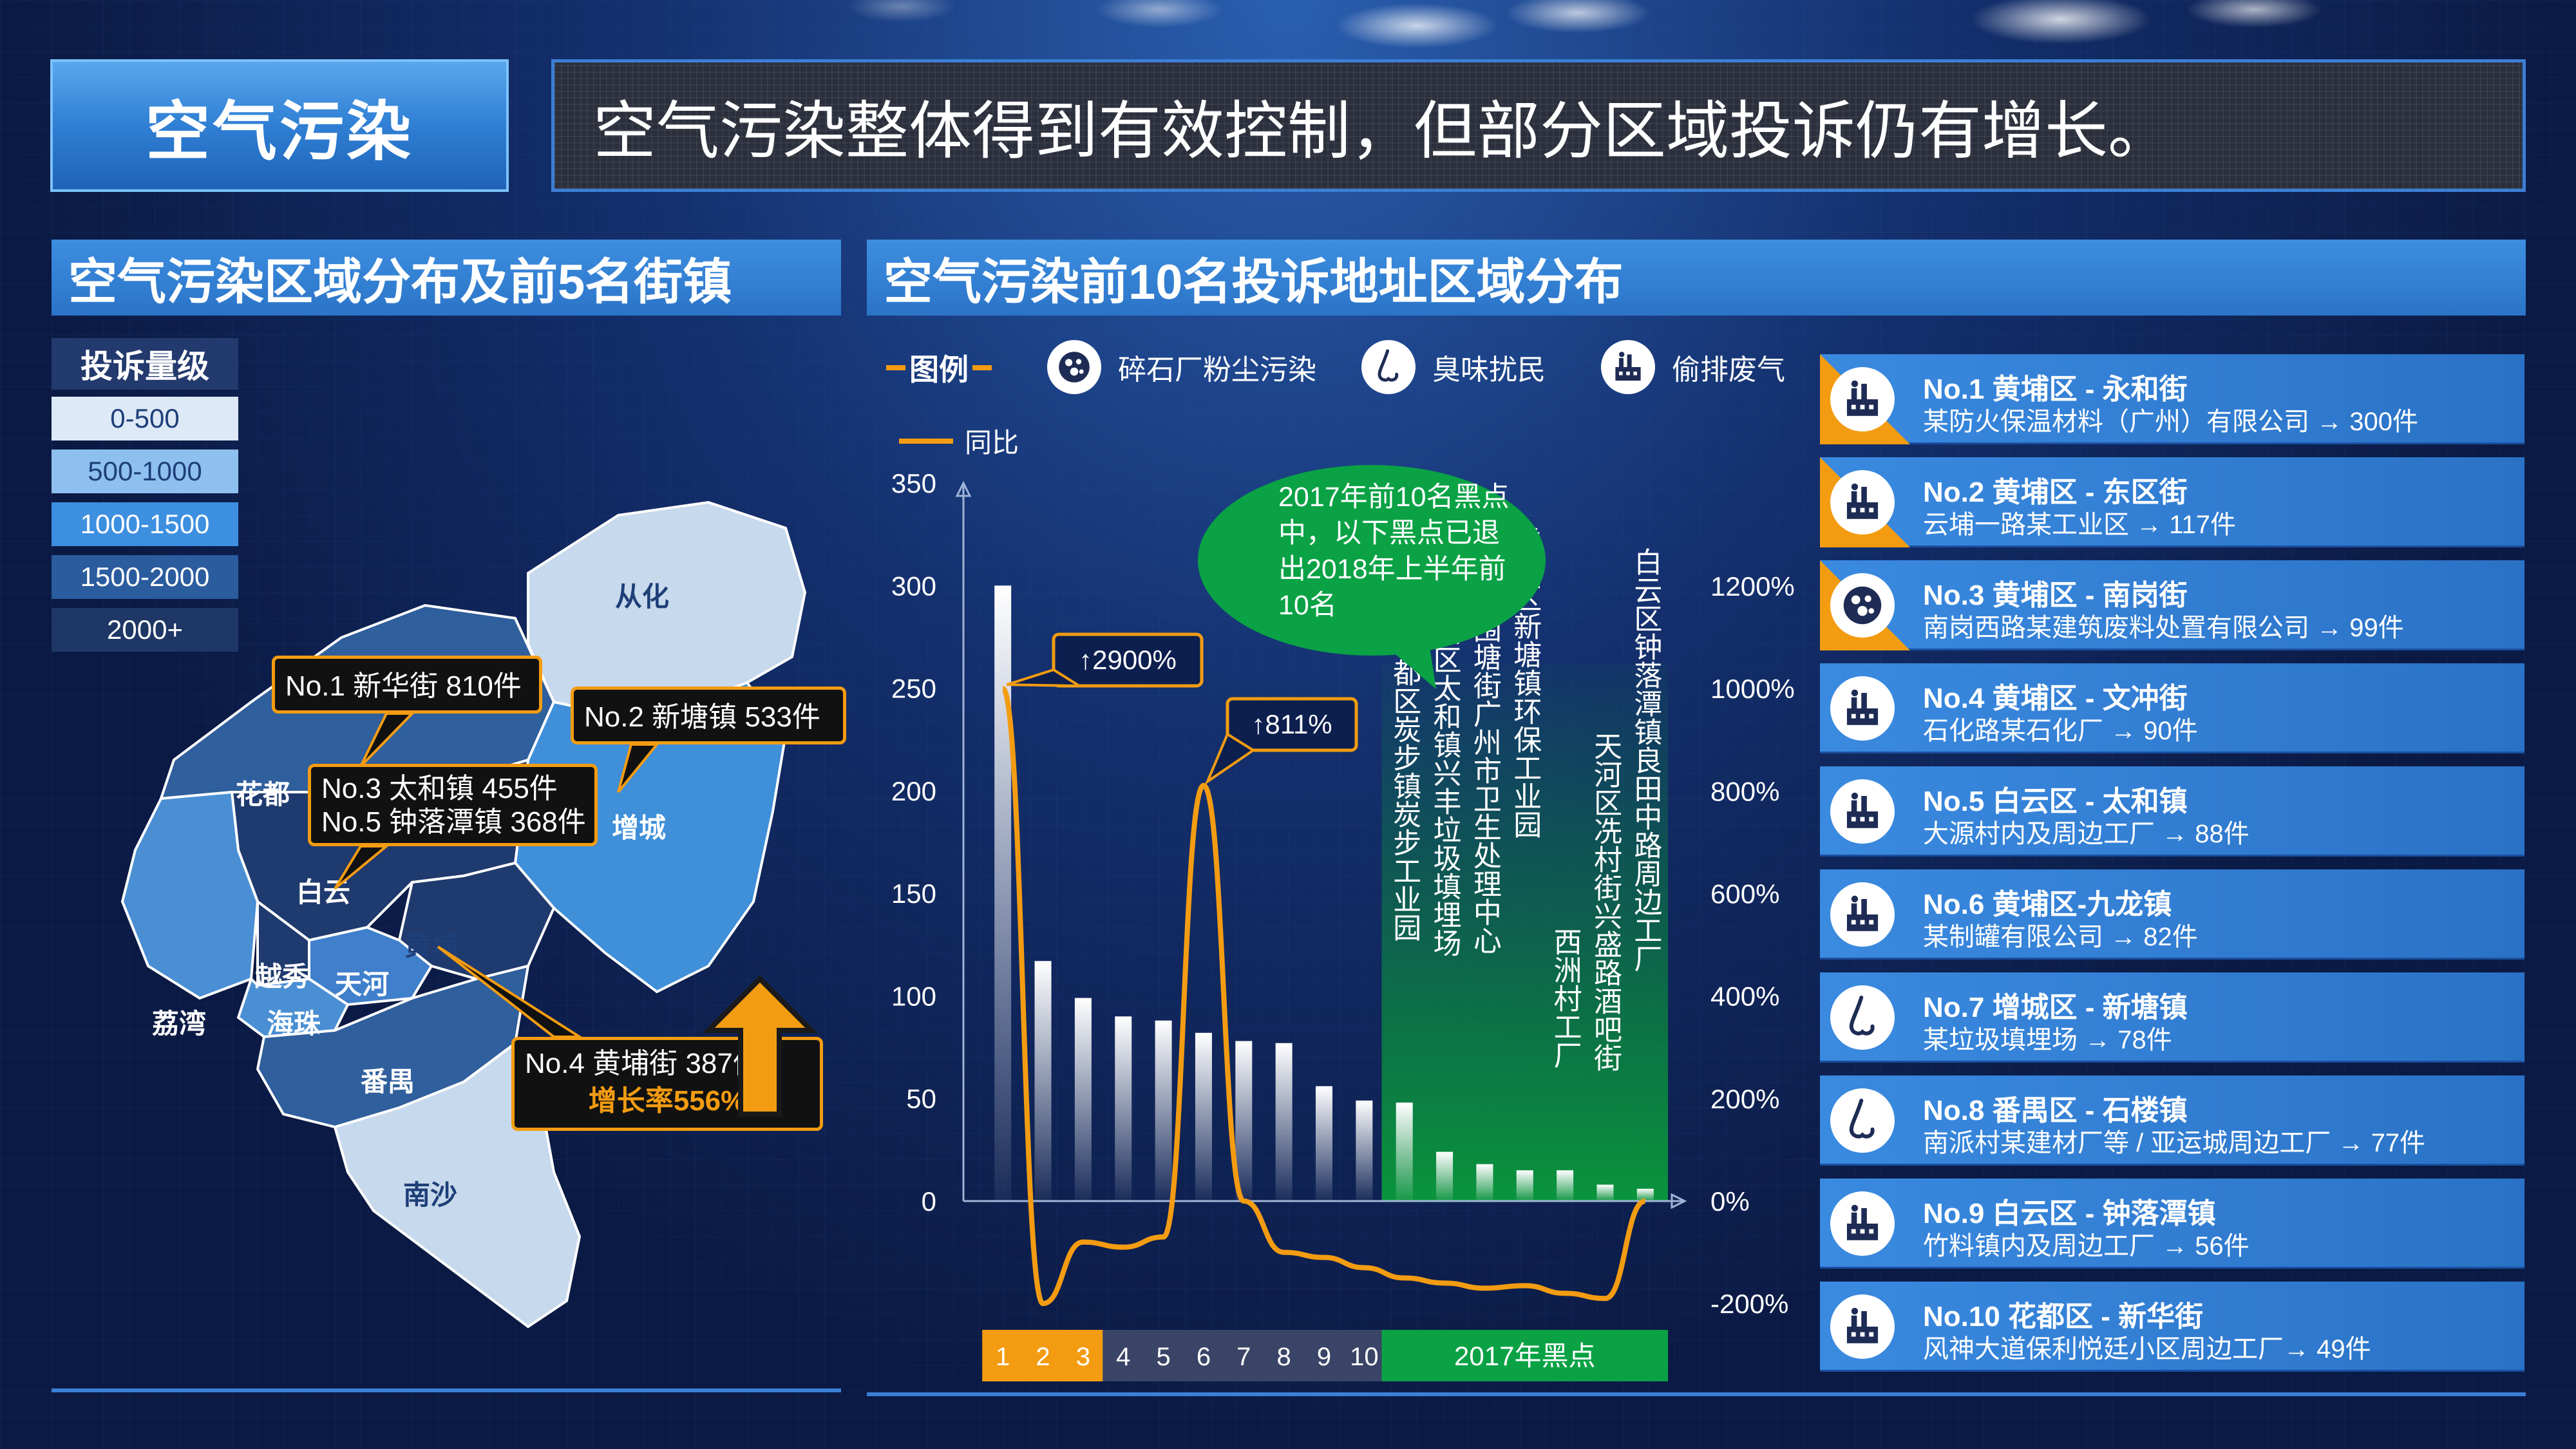  What do you see at coordinates (190, 895) in the screenshot?
I see `district-liwan` at bounding box center [190, 895].